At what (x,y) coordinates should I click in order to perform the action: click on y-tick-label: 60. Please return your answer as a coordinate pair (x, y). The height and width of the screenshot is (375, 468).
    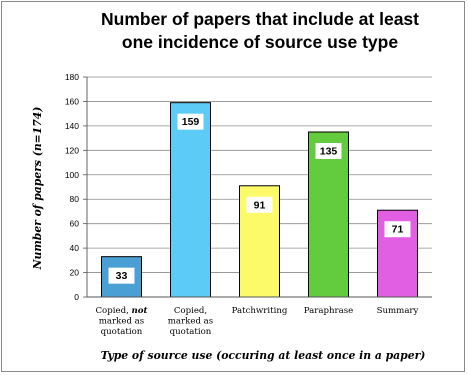
    Looking at the image, I should click on (75, 224).